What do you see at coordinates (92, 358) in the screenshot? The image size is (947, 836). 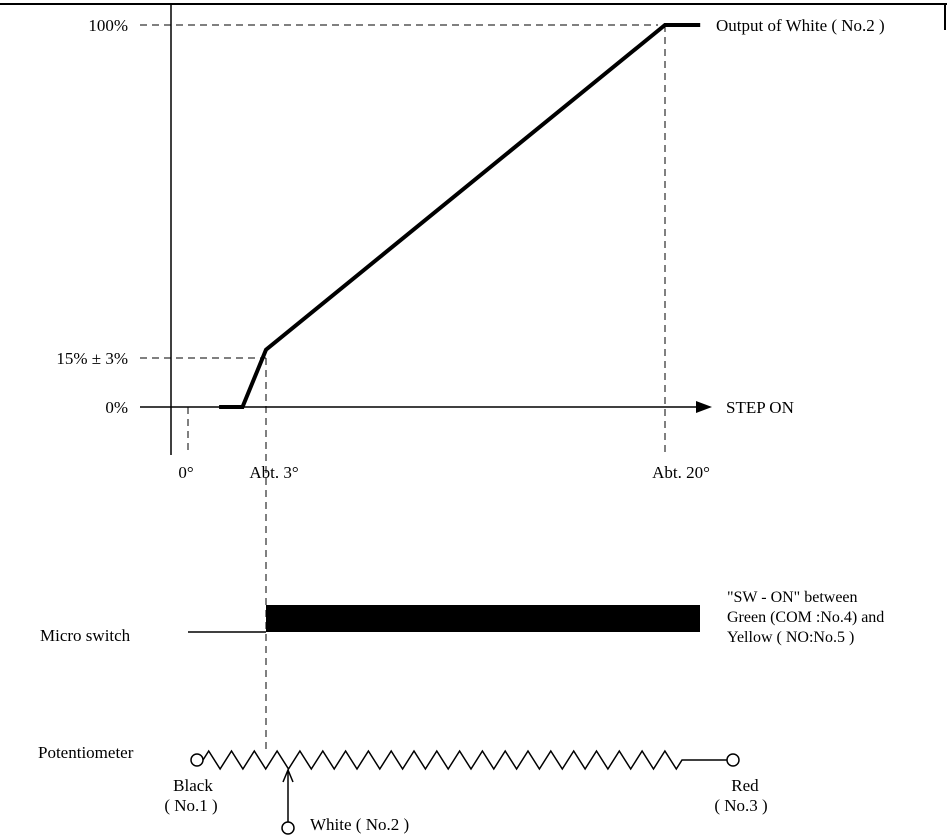 I see `y-tick-15: 15% ± 3%` at bounding box center [92, 358].